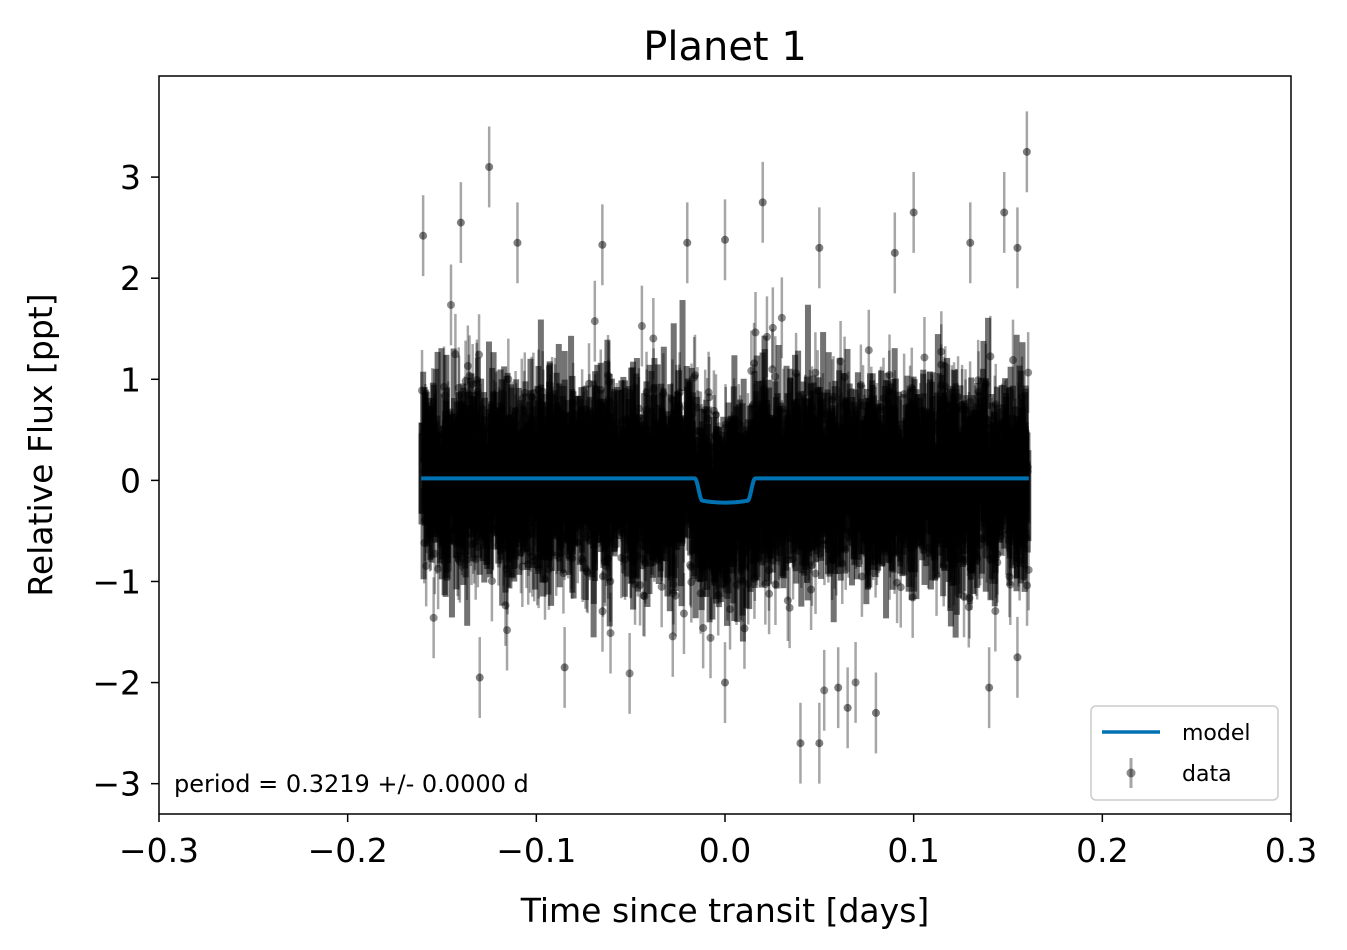 This screenshot has height=950, width=1347. Describe the element at coordinates (130, 177) in the screenshot. I see `y-tick-label: 3` at that location.